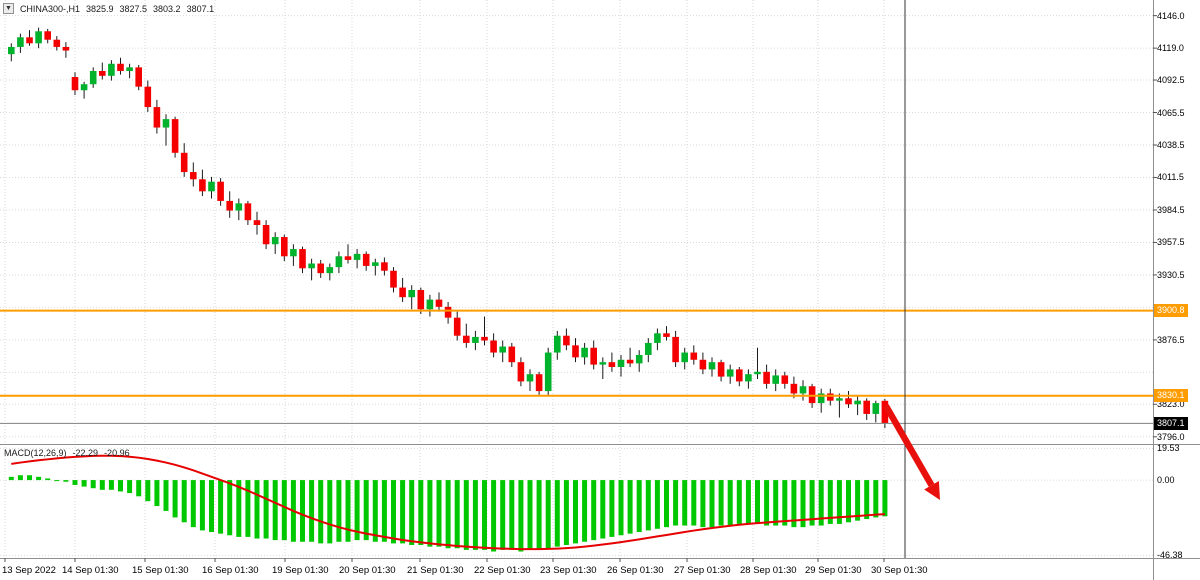  What do you see at coordinates (200, 8) in the screenshot?
I see `quote-close: 3807.1` at bounding box center [200, 8].